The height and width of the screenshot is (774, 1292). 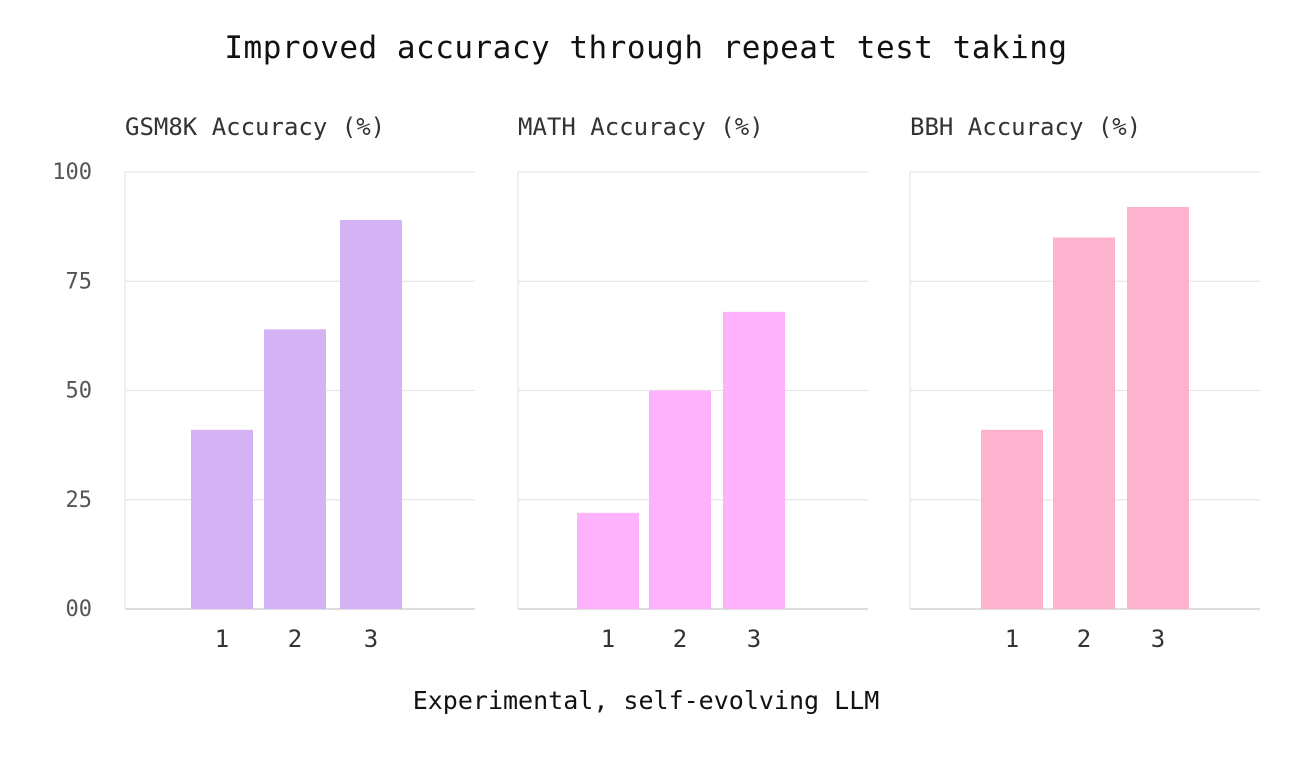 I want to click on y-tick-label: 25, so click(x=79, y=500).